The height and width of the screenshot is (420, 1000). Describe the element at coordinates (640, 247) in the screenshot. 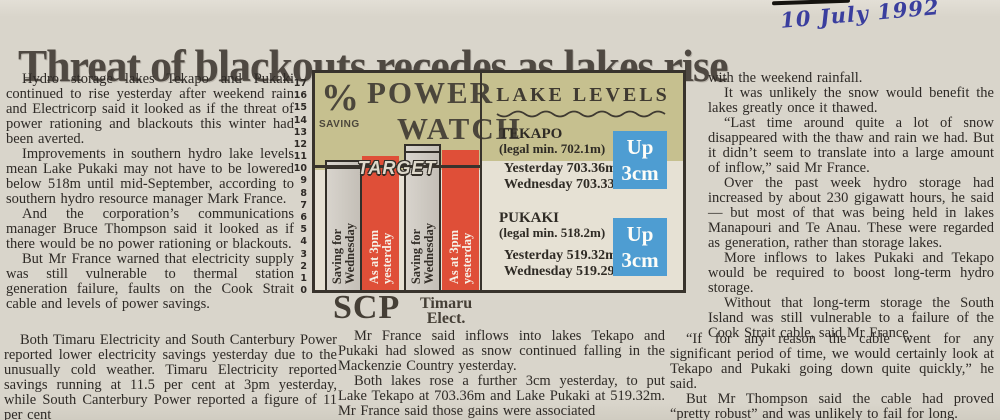

I see `pukaki-up-3cm-badge: Up 3cm` at that location.